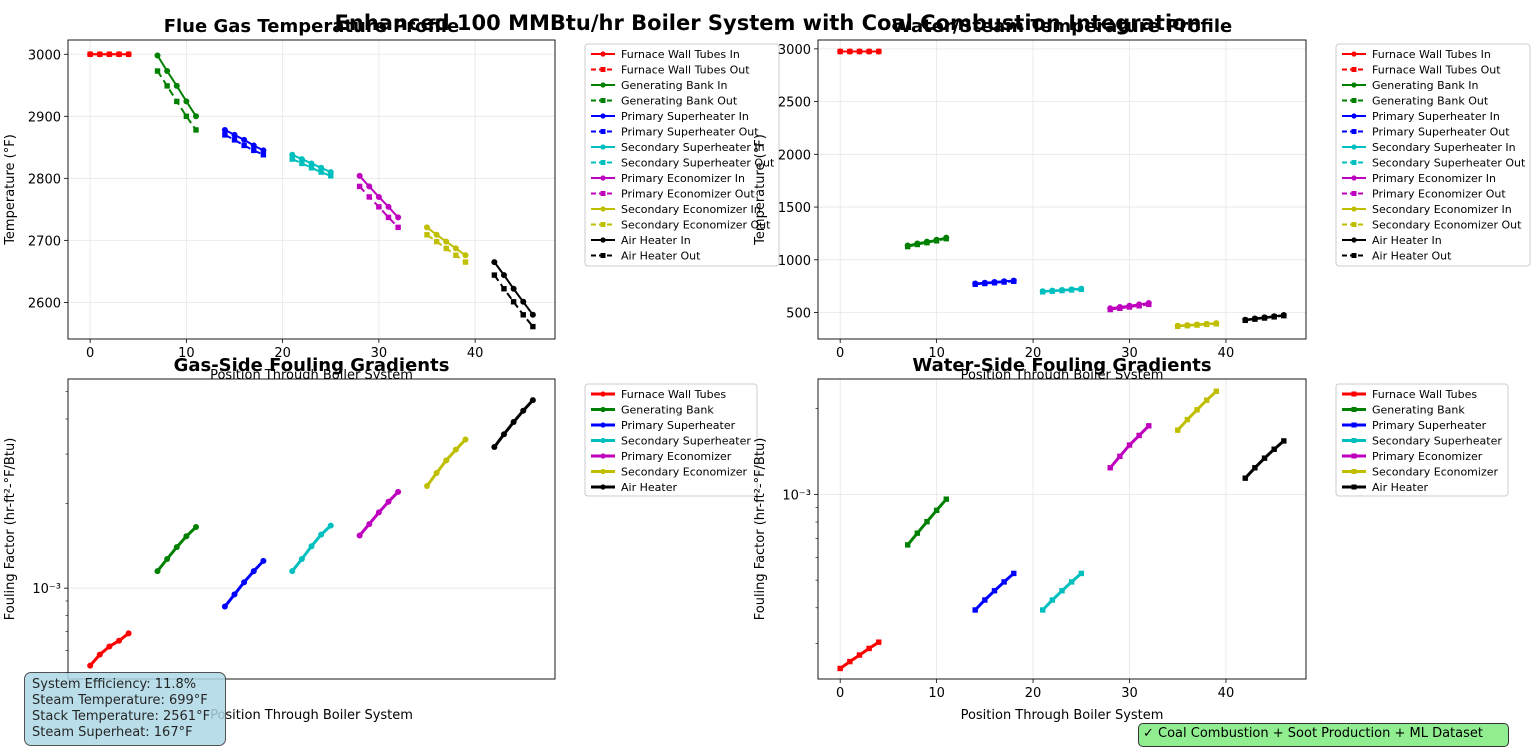  What do you see at coordinates (936, 693) in the screenshot?
I see `water_fouling-x-tick-label: 10` at bounding box center [936, 693].